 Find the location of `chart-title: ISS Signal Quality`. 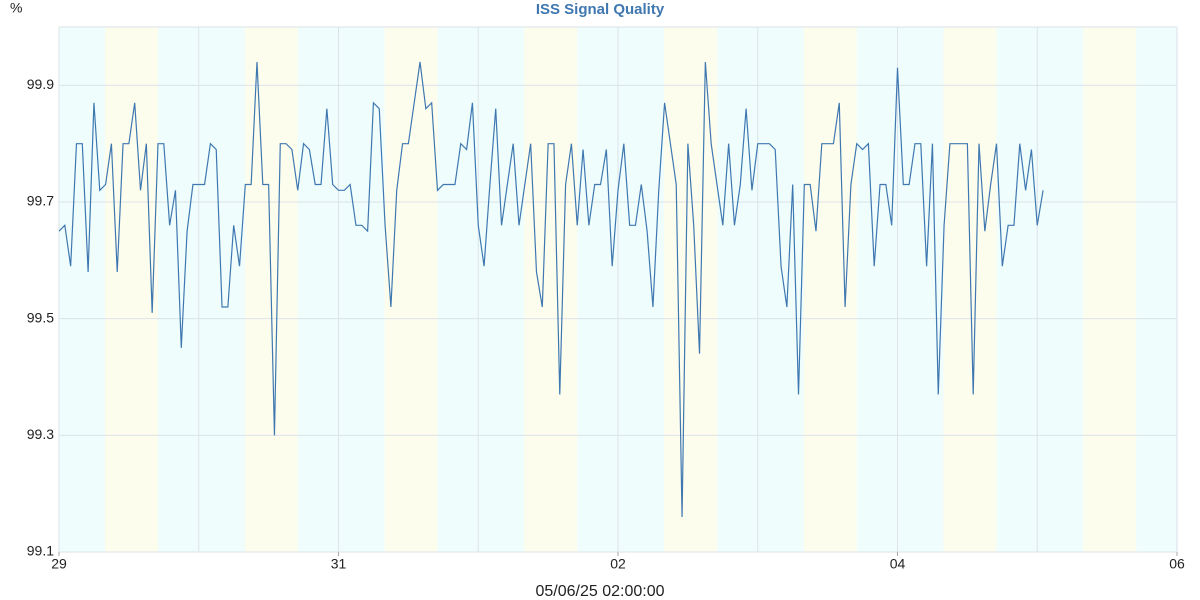

chart-title: ISS Signal Quality is located at coordinates (600, 9).